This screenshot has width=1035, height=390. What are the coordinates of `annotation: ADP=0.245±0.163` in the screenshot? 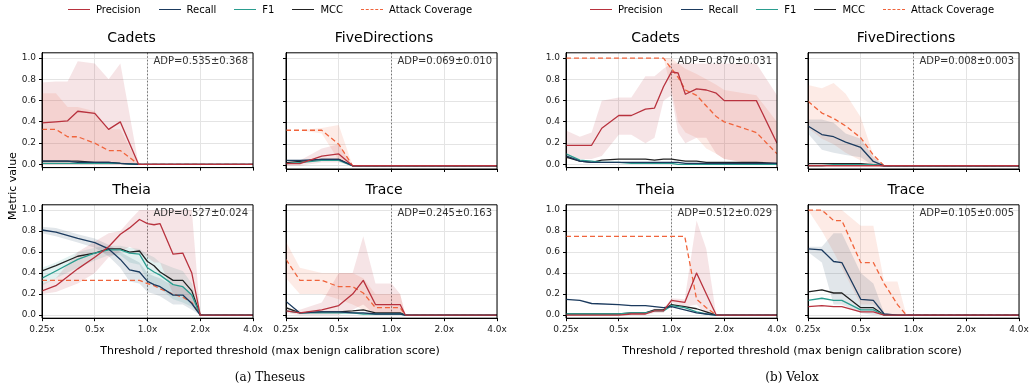 It's located at (444, 213).